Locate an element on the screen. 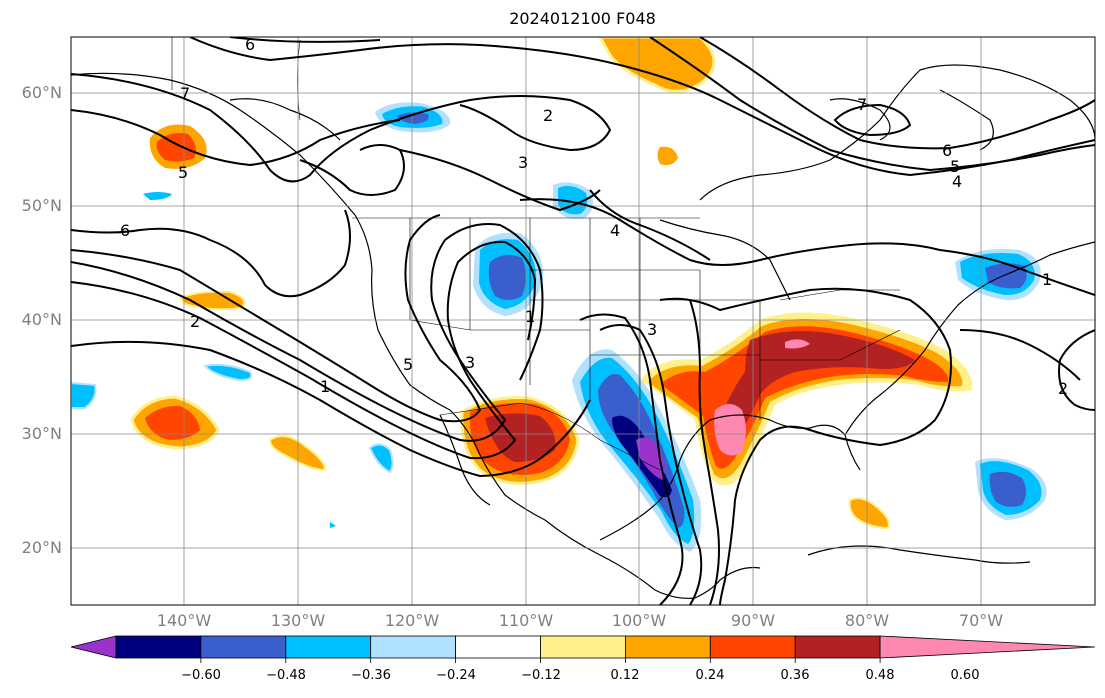 This screenshot has height=698, width=1105. colorbar-tick-label: 0.24 is located at coordinates (710, 675).